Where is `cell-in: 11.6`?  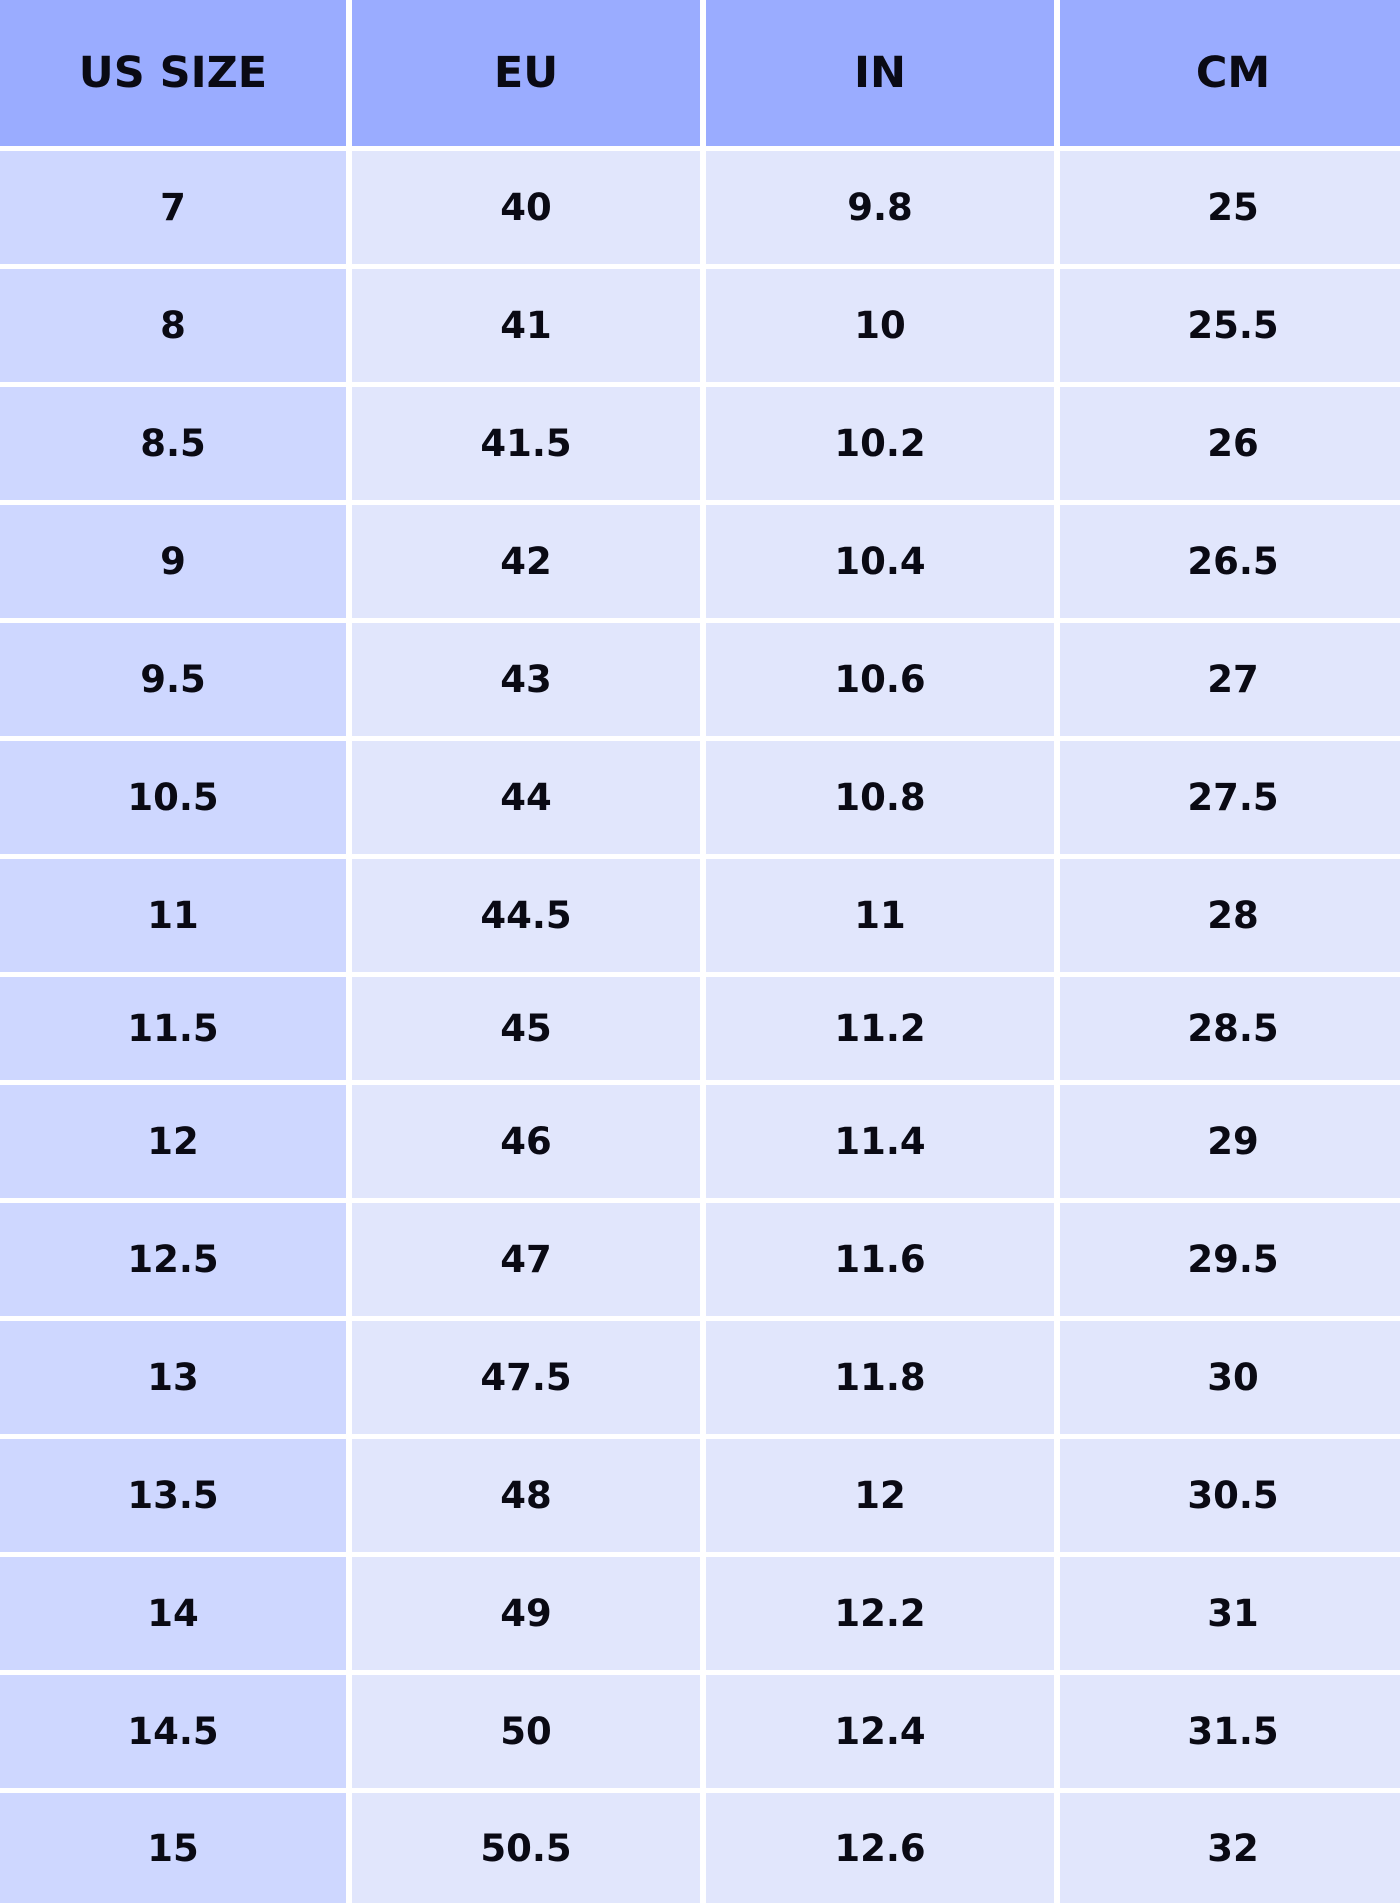 cell-in: 11.6 is located at coordinates (880, 1259).